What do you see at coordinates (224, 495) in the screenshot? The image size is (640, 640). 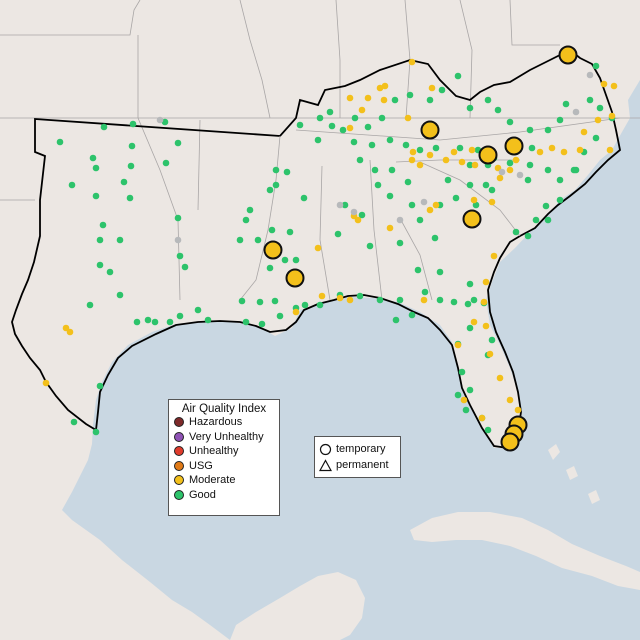 I see `legend-item-good: Good` at bounding box center [224, 495].